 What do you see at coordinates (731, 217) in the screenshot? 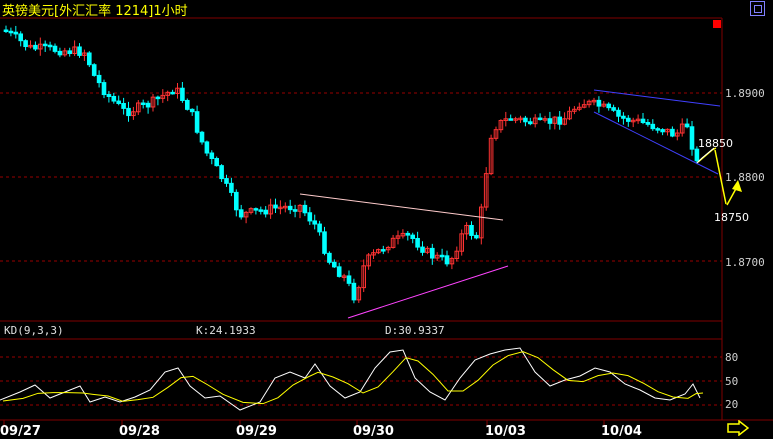
I see `annotation-lower-target: 18750` at bounding box center [731, 217].